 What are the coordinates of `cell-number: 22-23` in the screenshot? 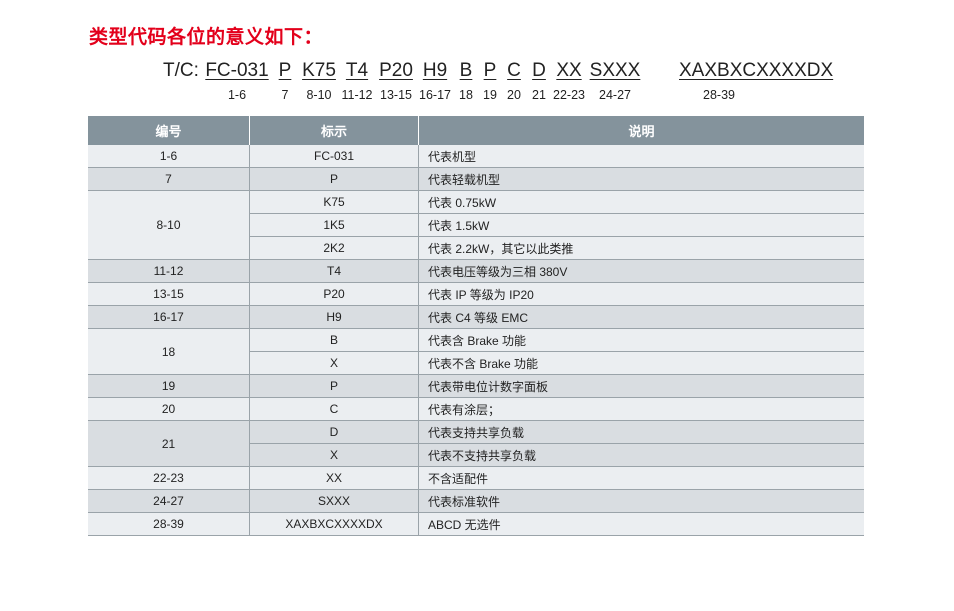 It's located at (169, 478).